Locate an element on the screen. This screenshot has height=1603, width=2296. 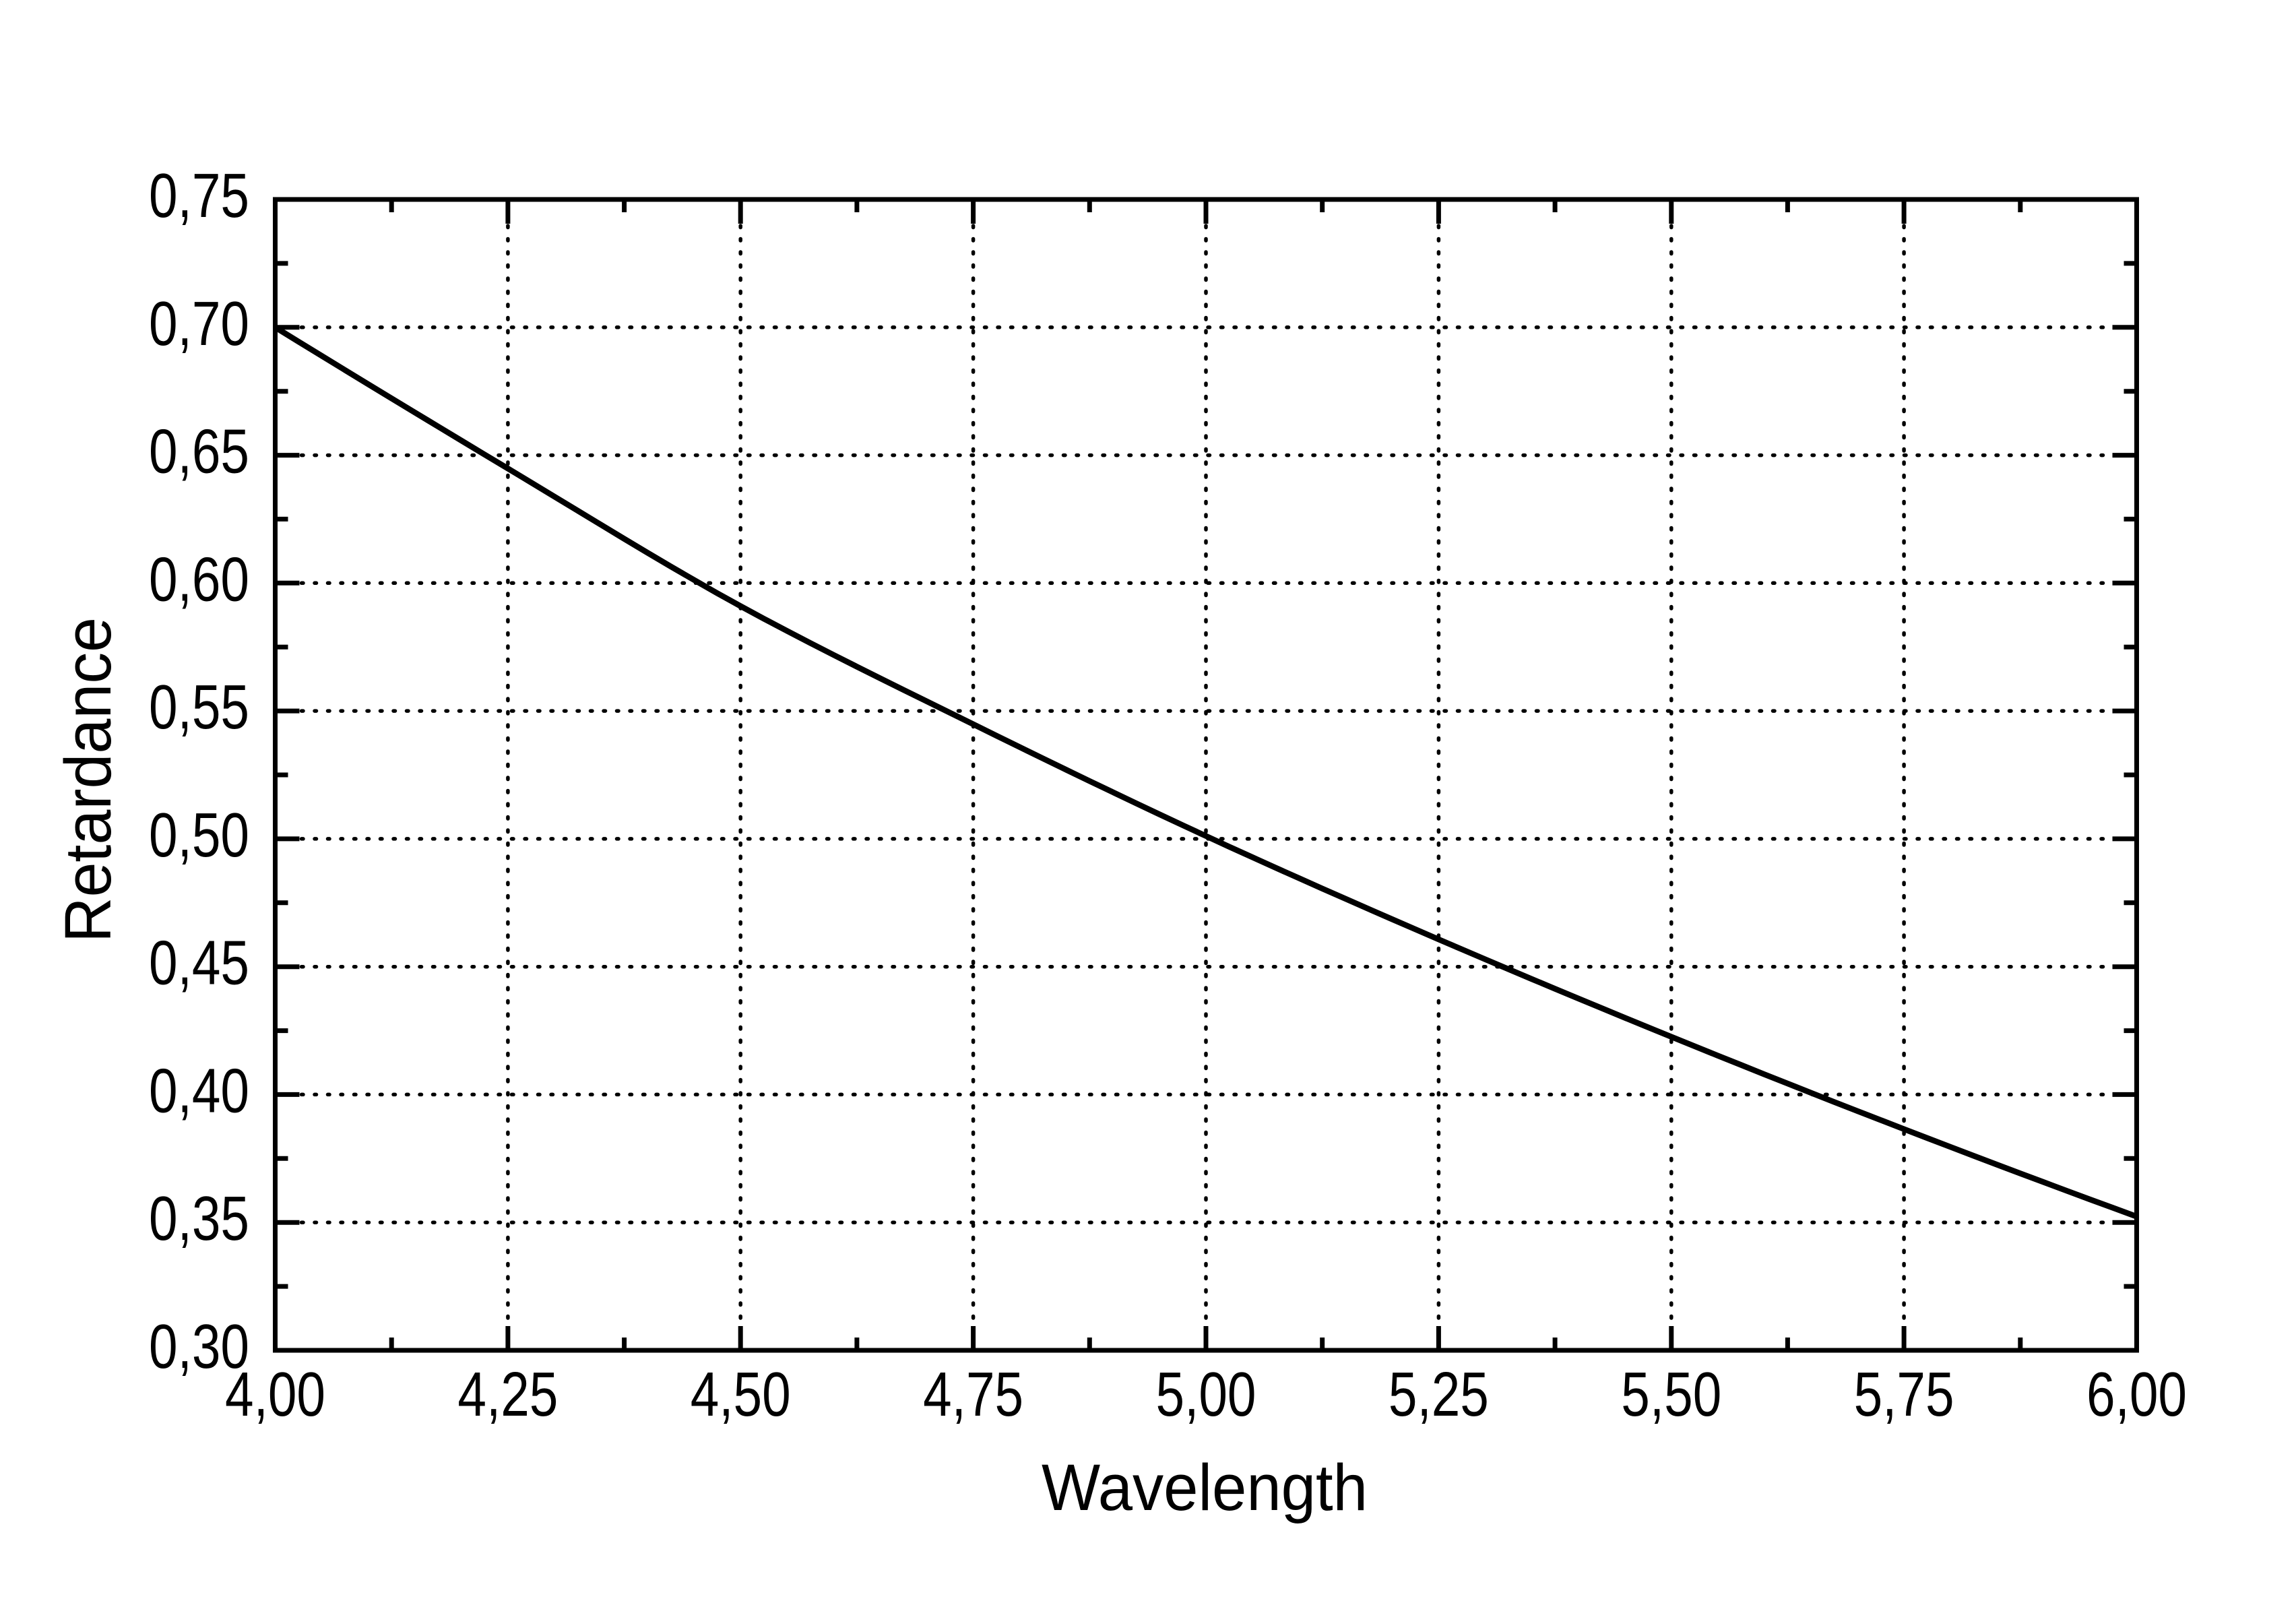
svg-text: 4,50 is located at coordinates (741, 1394).